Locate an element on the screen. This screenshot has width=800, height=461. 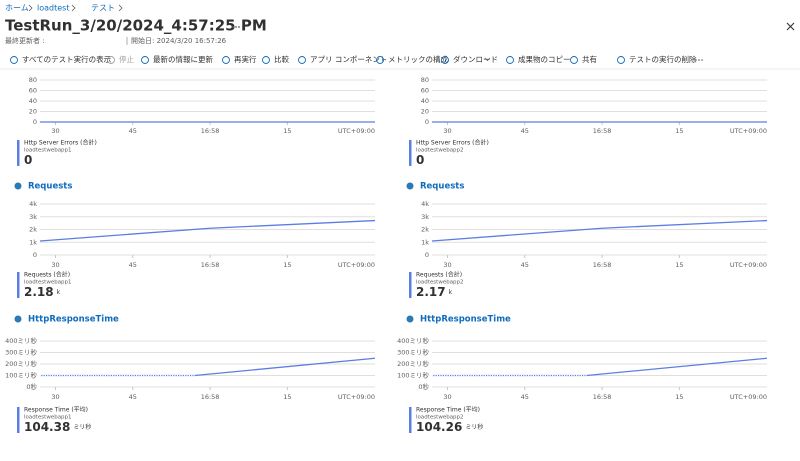
chart-title: Requests is located at coordinates (442, 187).